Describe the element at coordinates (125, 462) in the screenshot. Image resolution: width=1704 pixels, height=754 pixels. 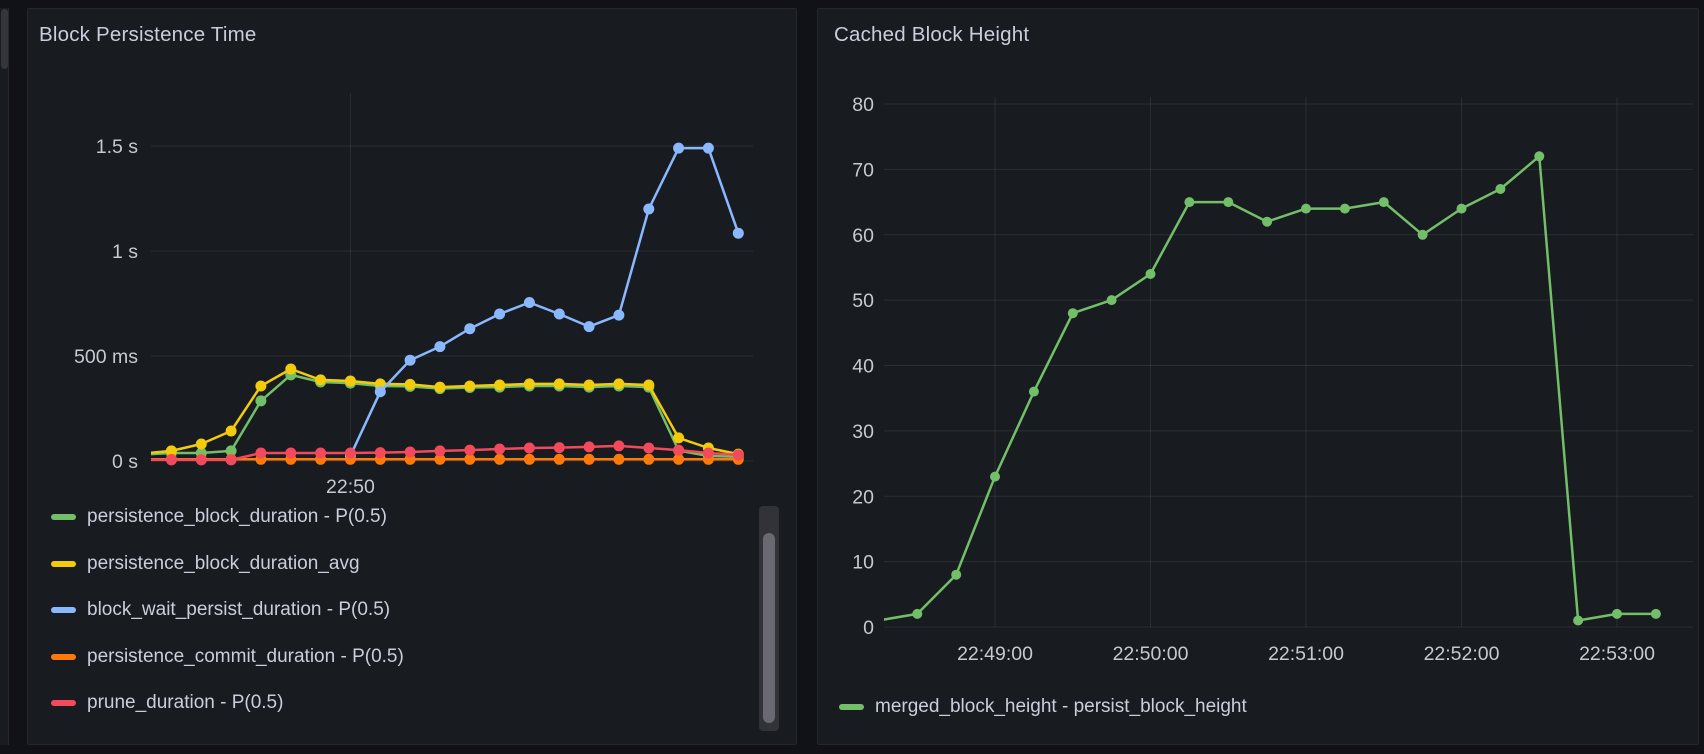
I see `y-axis-tick-label: 0 s` at that location.